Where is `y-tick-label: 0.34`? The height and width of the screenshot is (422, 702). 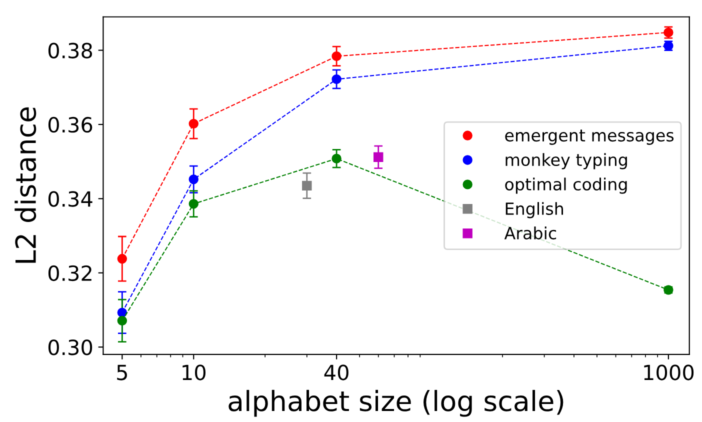 y-tick-label: 0.34 is located at coordinates (70, 199).